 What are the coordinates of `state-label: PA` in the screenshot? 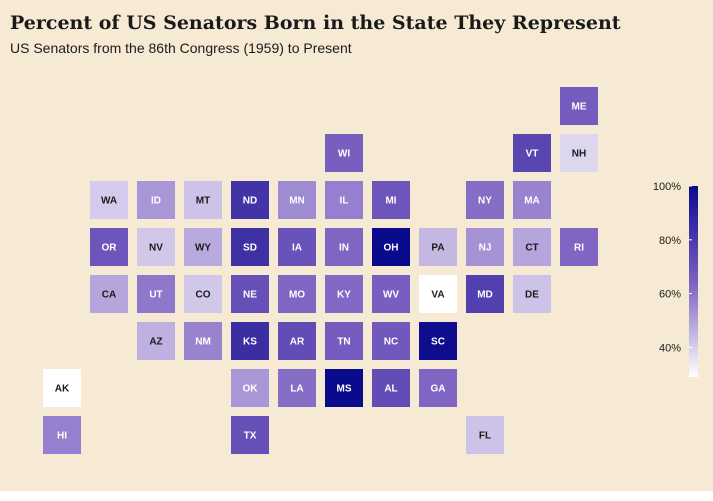 It's located at (437, 248).